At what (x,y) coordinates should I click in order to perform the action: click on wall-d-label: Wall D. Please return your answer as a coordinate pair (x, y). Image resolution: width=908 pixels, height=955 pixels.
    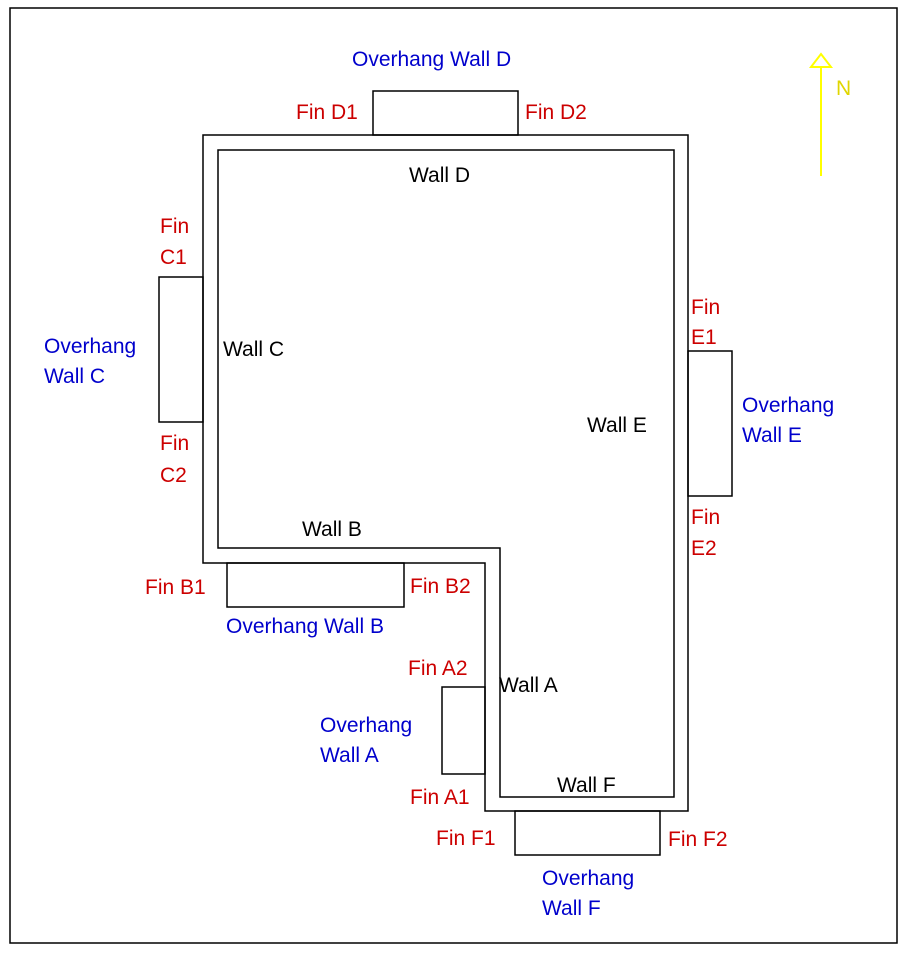
    Looking at the image, I should click on (439, 175).